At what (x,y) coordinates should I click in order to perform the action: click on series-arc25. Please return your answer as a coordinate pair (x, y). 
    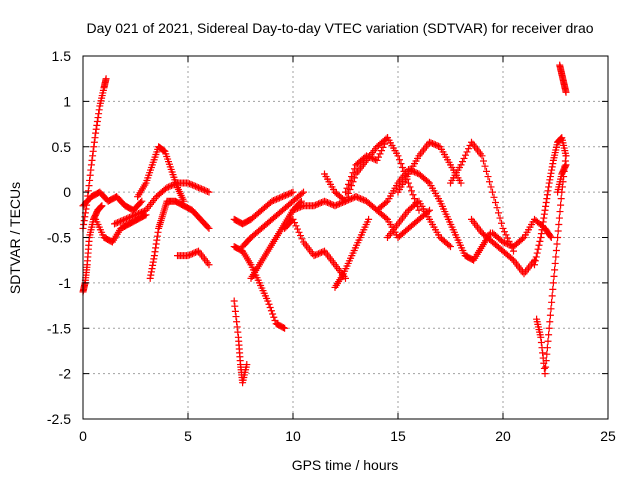
    Looking at the image, I should click on (503, 246).